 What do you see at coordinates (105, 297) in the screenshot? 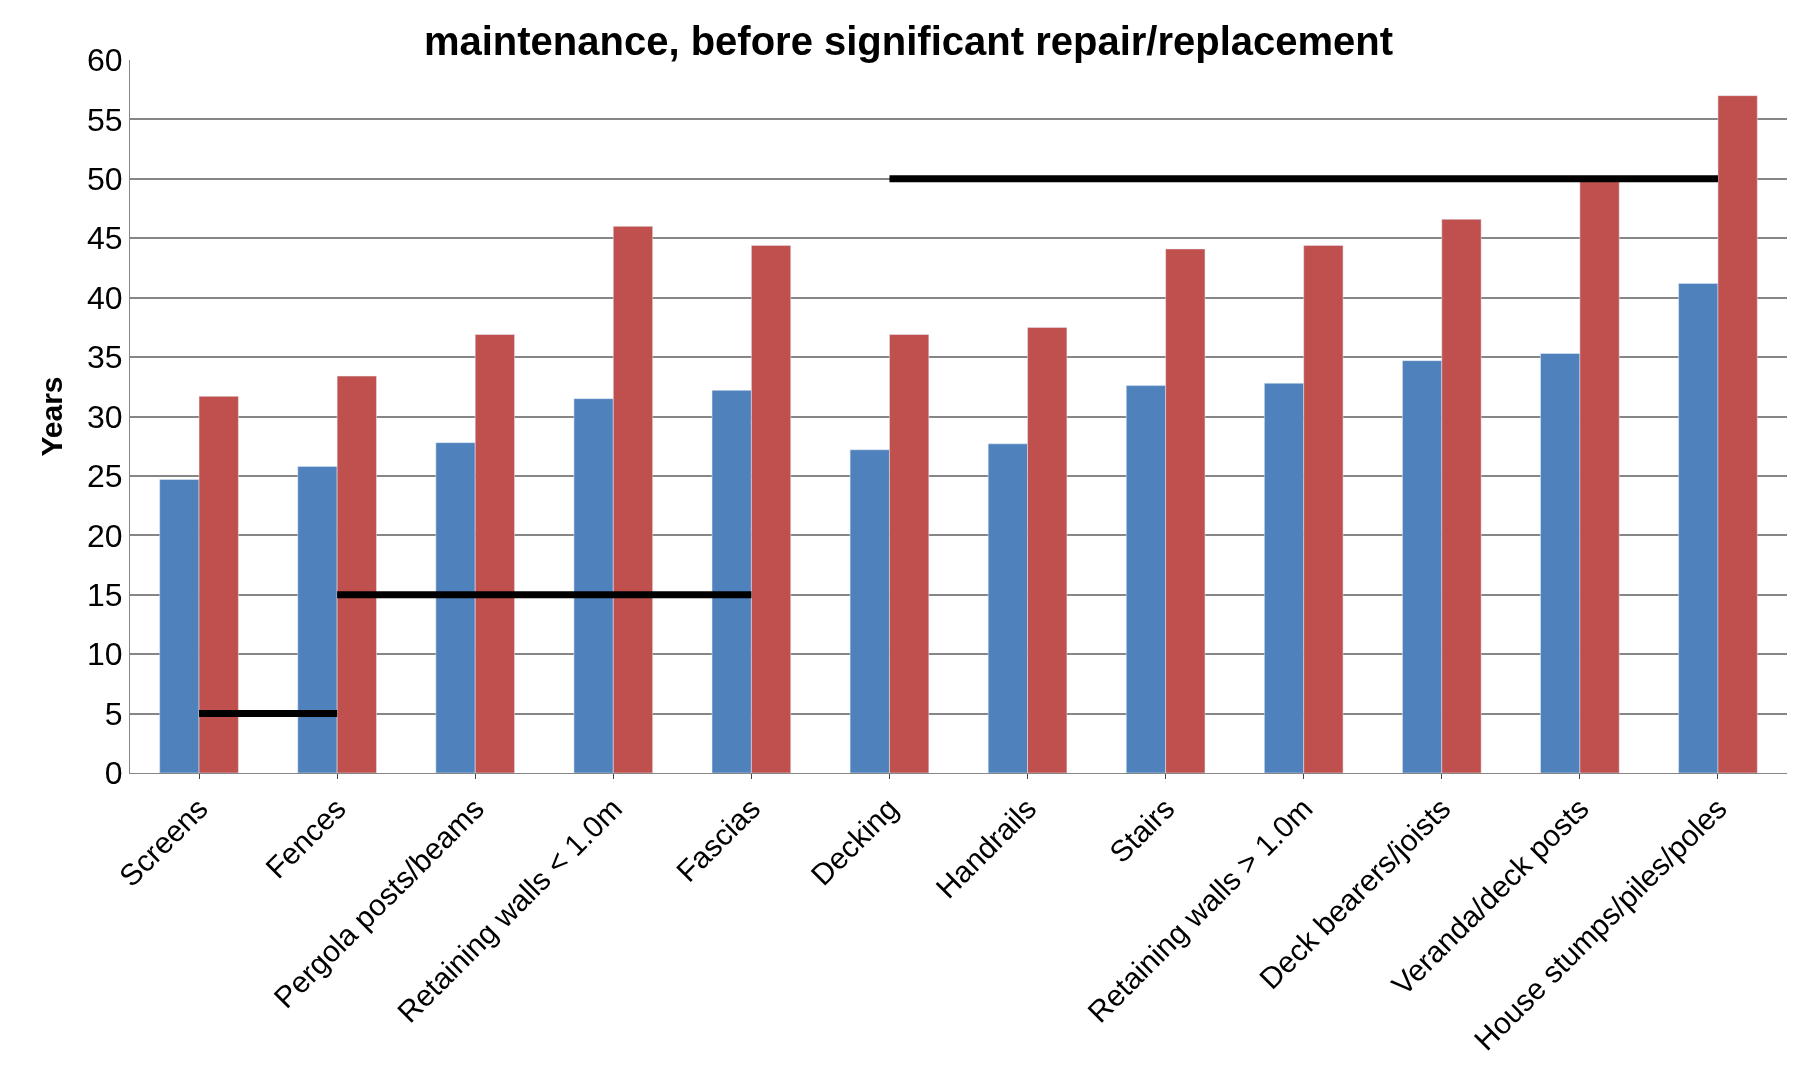
I see `y-tick-label: 40` at bounding box center [105, 297].